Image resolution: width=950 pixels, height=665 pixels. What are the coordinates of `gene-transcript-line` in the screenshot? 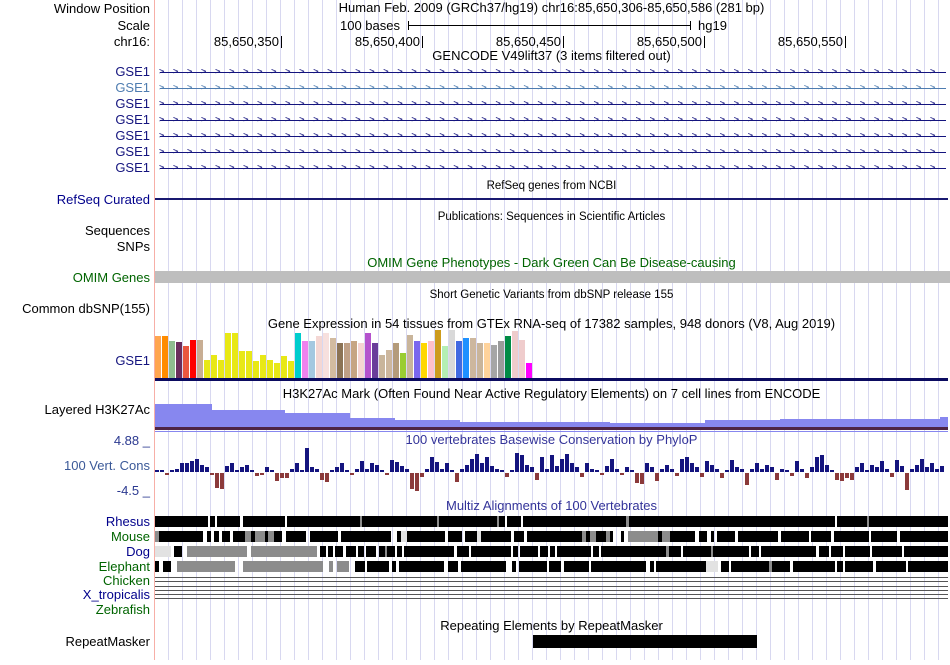 It's located at (553, 72).